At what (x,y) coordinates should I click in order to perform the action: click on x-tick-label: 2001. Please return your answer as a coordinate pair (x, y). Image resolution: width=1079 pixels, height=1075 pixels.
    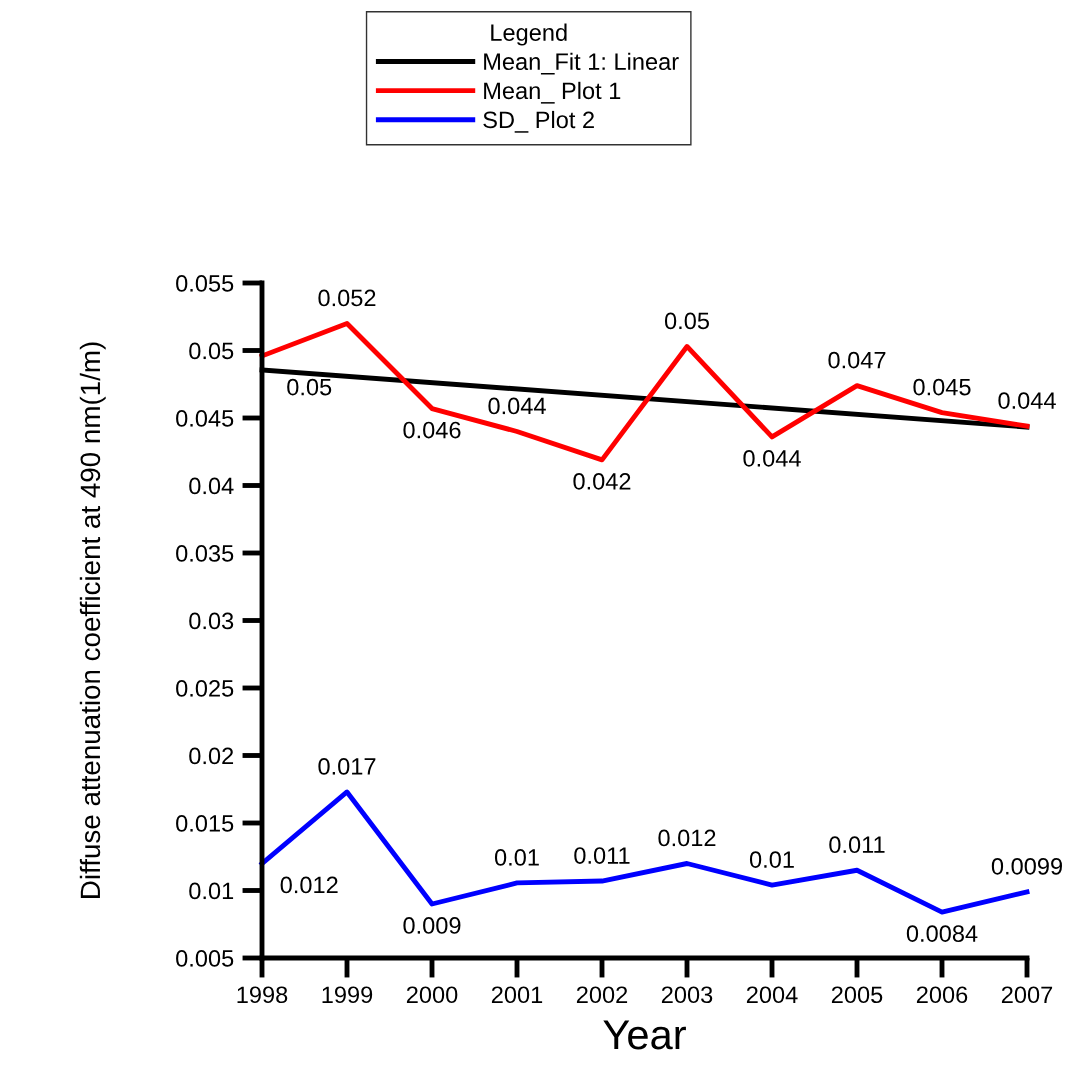
    Looking at the image, I should click on (517, 995).